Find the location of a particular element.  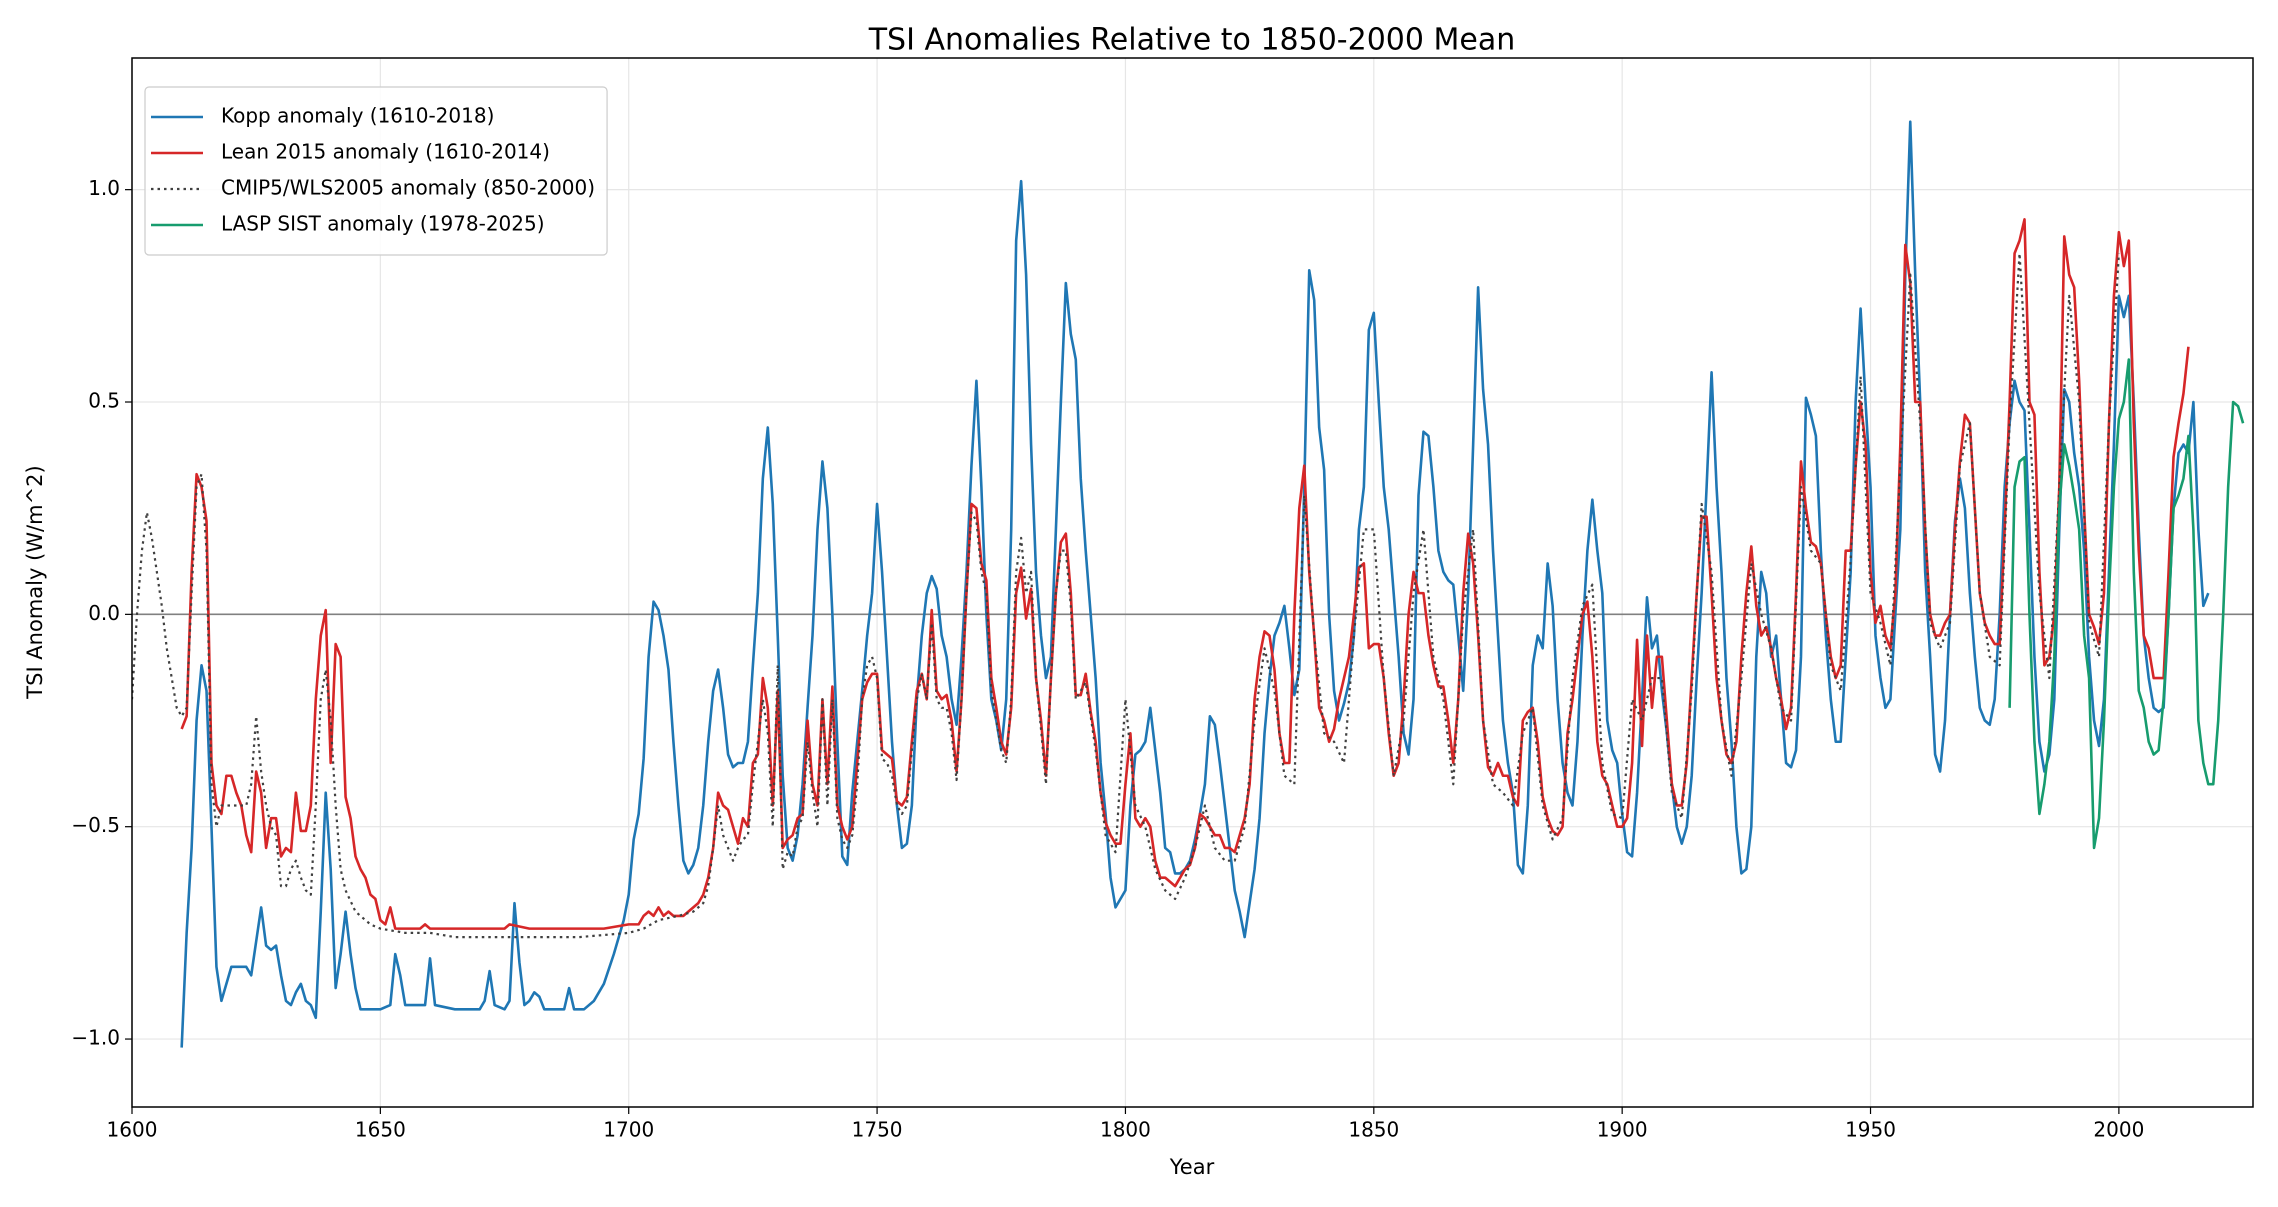

x-tick-label: 1700 is located at coordinates (628, 1130).